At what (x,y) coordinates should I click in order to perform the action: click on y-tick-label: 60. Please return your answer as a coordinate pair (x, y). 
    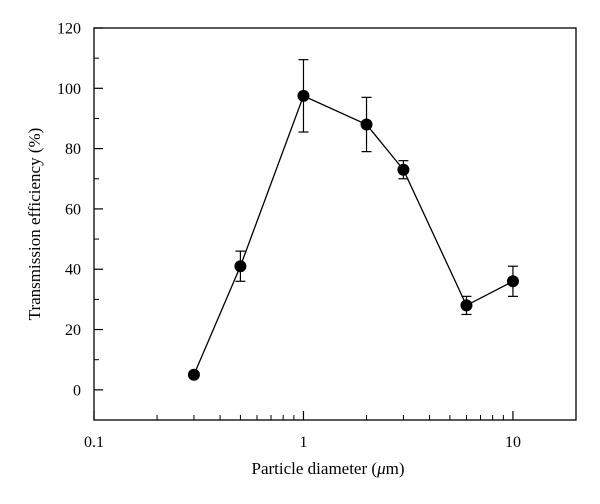
    Looking at the image, I should click on (73, 209).